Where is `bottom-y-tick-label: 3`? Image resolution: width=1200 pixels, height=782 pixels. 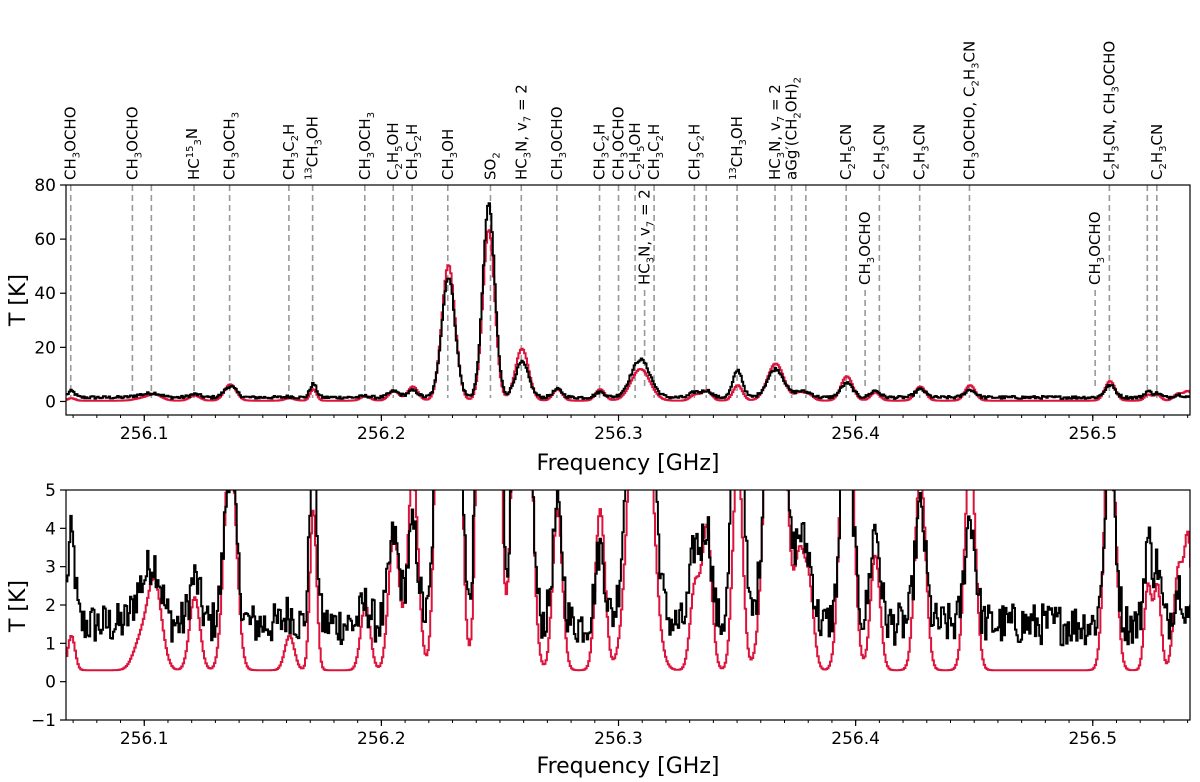 bottom-y-tick-label: 3 is located at coordinates (50, 568).